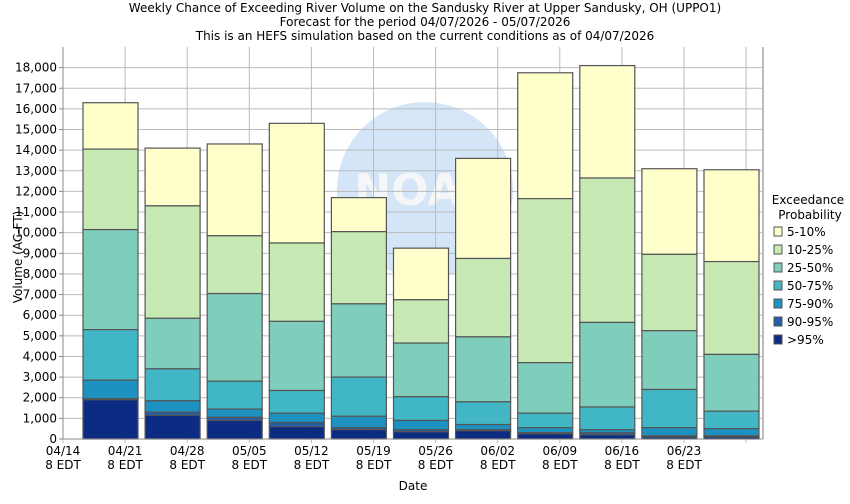  What do you see at coordinates (40, 377) in the screenshot?
I see `y-tick-label: 3,000` at bounding box center [40, 377].